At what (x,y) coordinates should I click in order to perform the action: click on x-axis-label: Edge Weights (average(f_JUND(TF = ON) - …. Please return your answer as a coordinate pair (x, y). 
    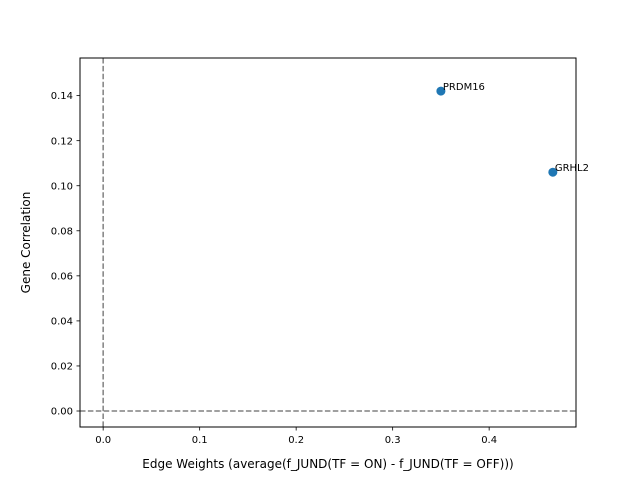
    Looking at the image, I should click on (327, 464).